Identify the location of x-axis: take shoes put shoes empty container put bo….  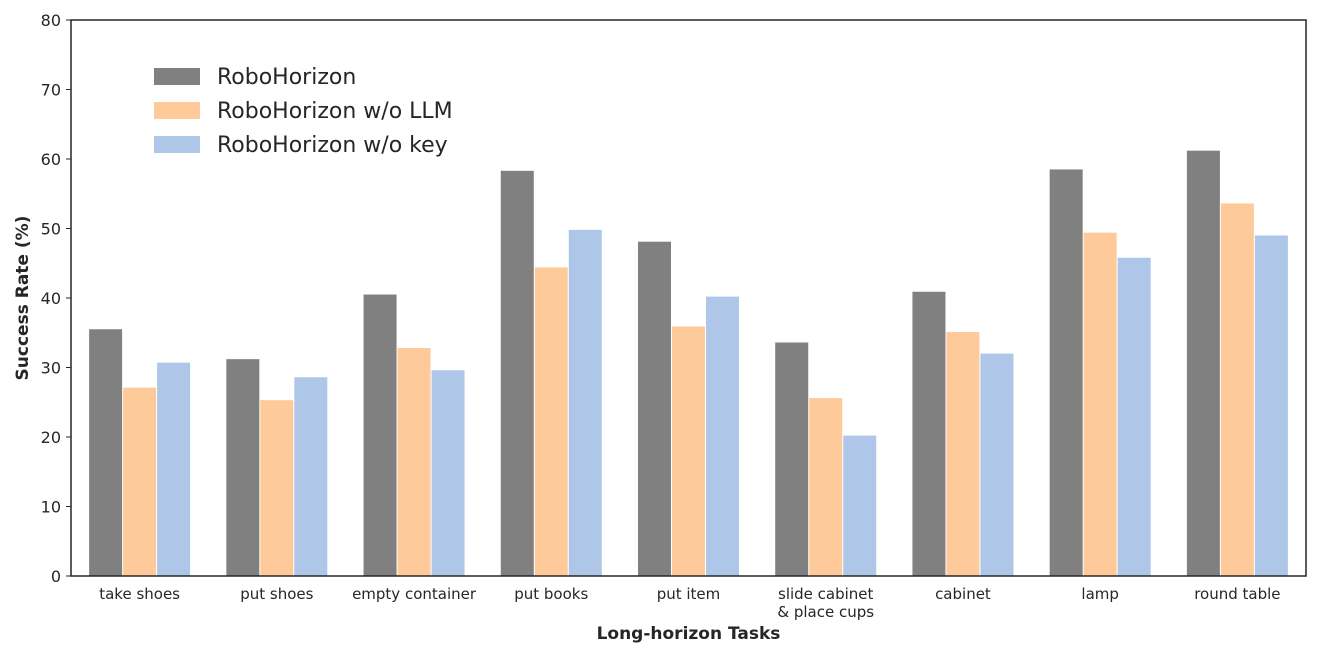
(689, 603).